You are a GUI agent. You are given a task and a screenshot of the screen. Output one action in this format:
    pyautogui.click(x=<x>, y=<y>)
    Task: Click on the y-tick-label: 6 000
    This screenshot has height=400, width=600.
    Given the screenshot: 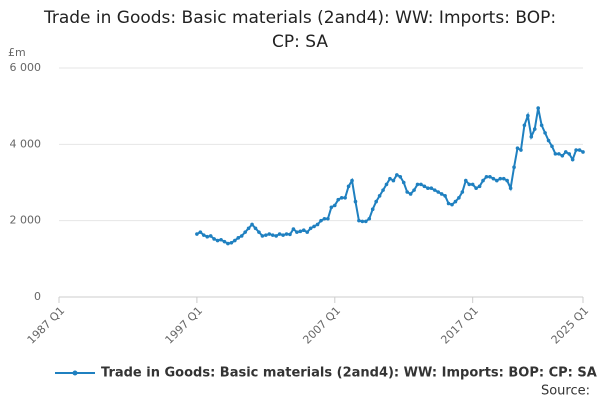 What is the action you would take?
    pyautogui.click(x=26, y=67)
    